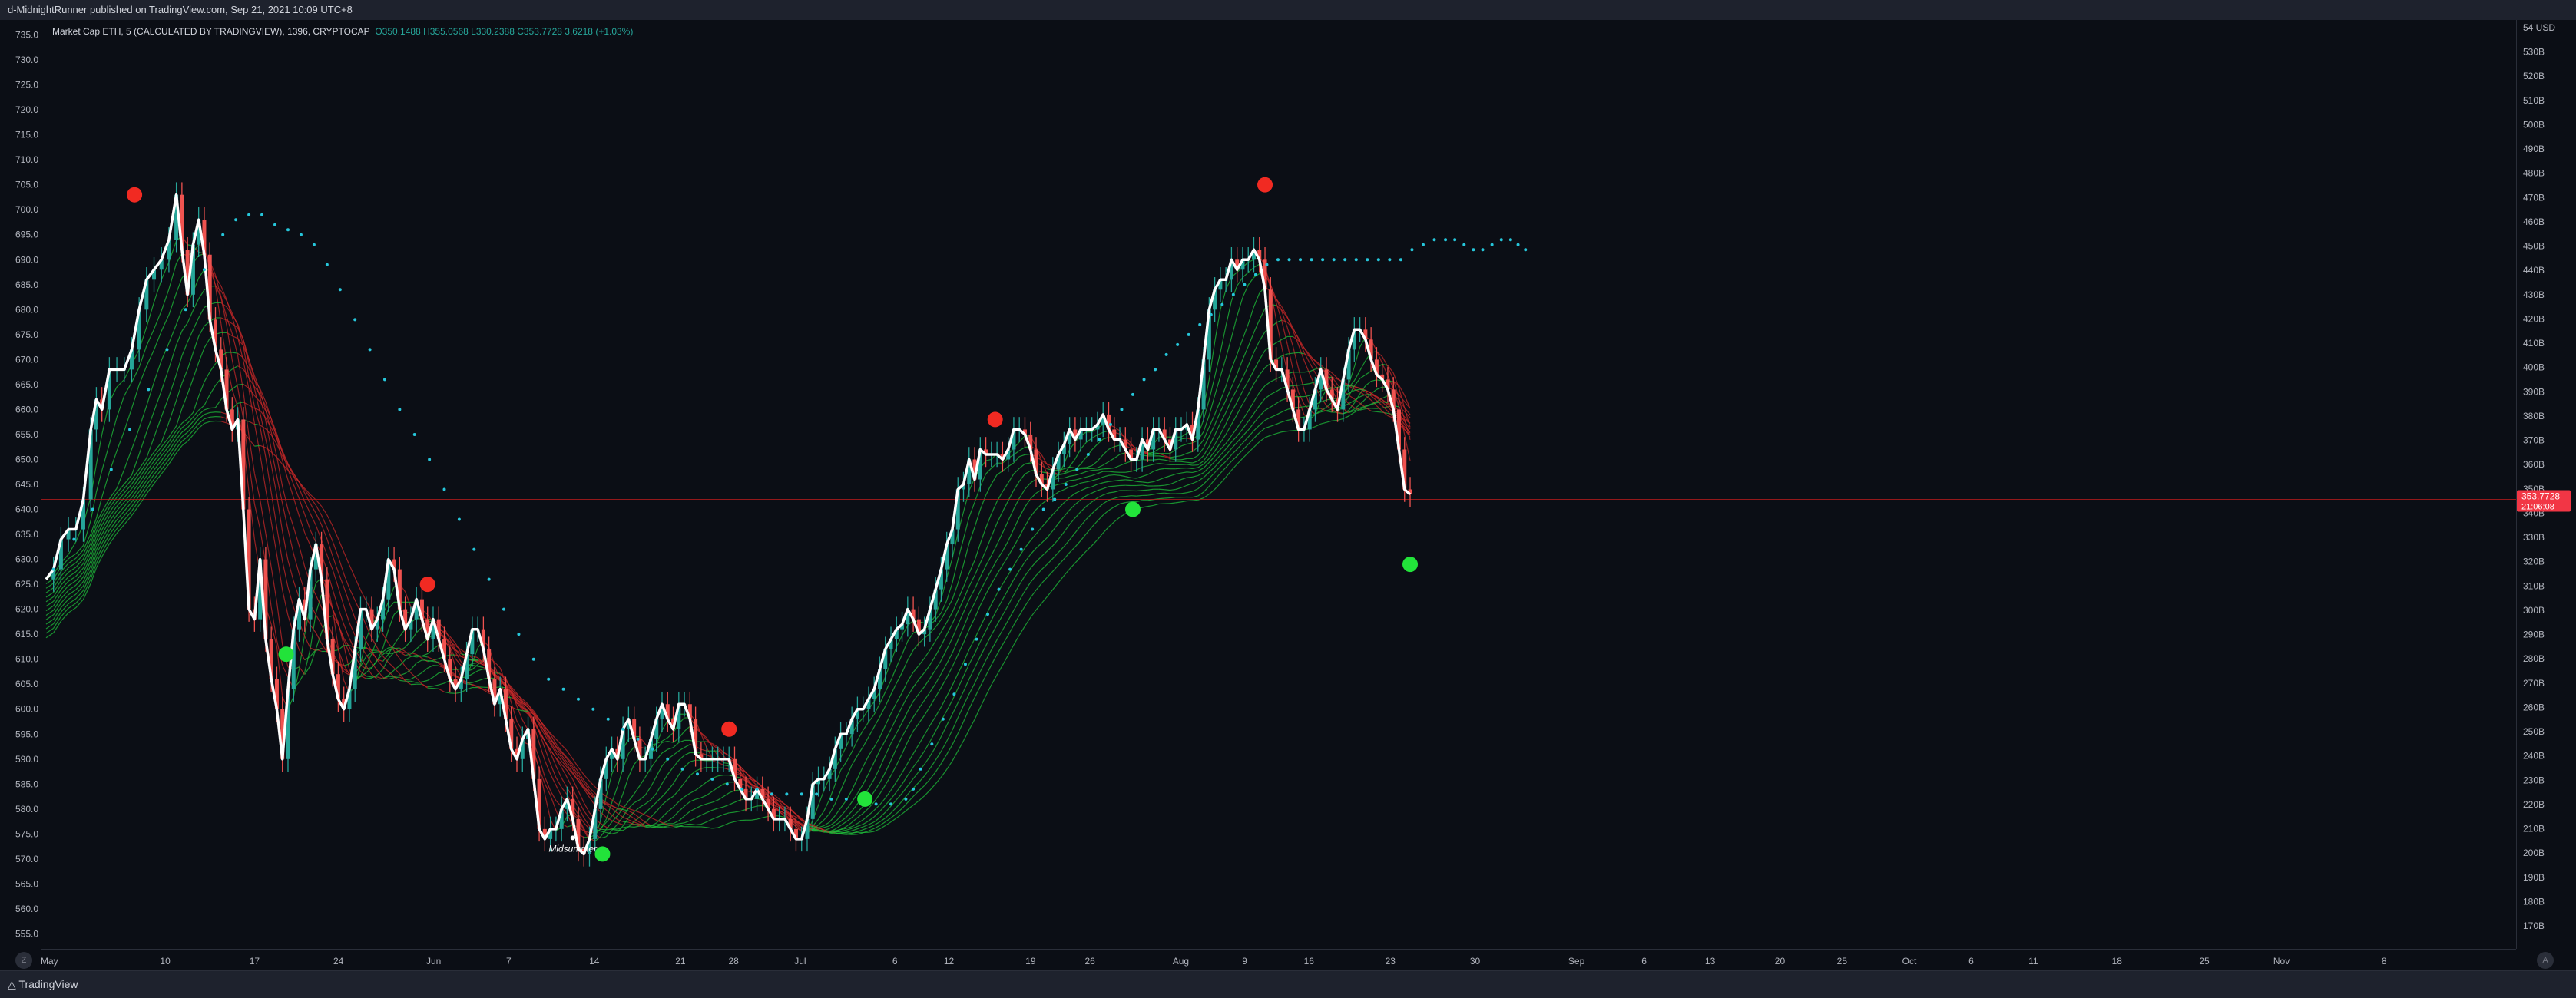  Describe the element at coordinates (433, 961) in the screenshot. I see `time-tick-label: Jun` at that location.